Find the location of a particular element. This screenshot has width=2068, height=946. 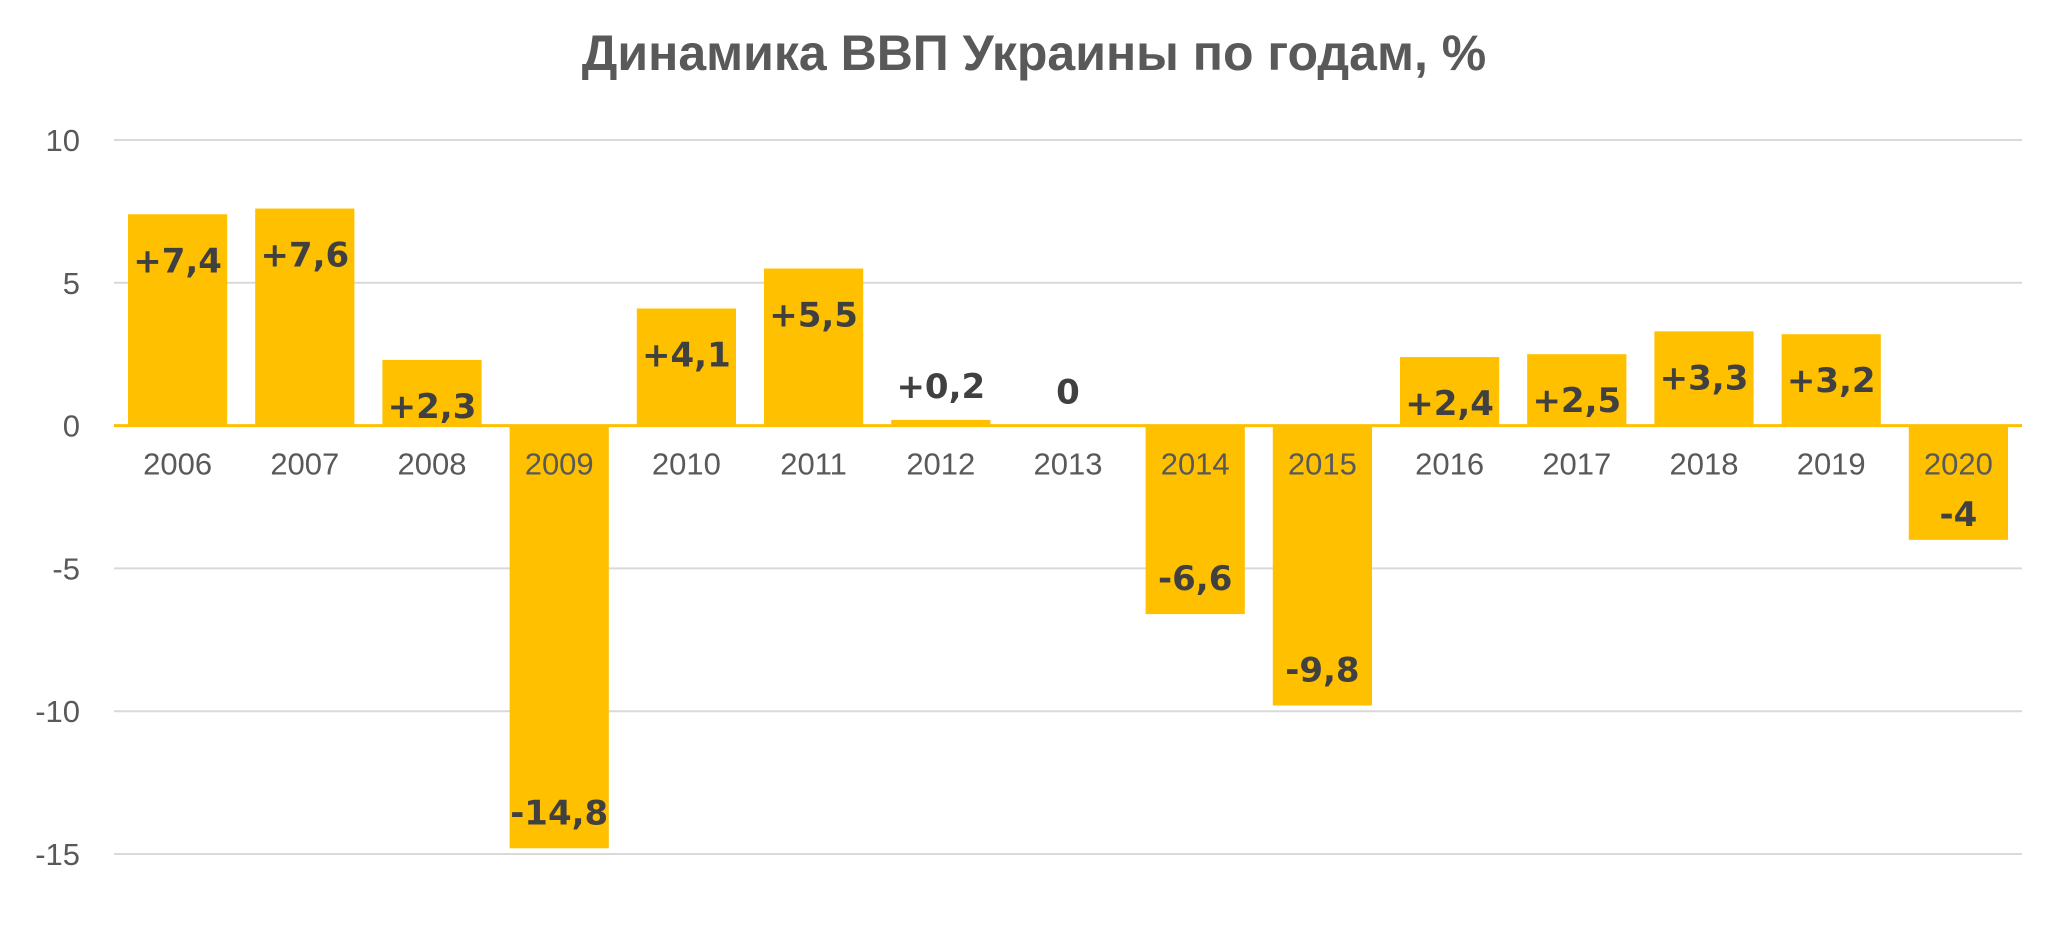

data-label: +3,3 is located at coordinates (1704, 378).